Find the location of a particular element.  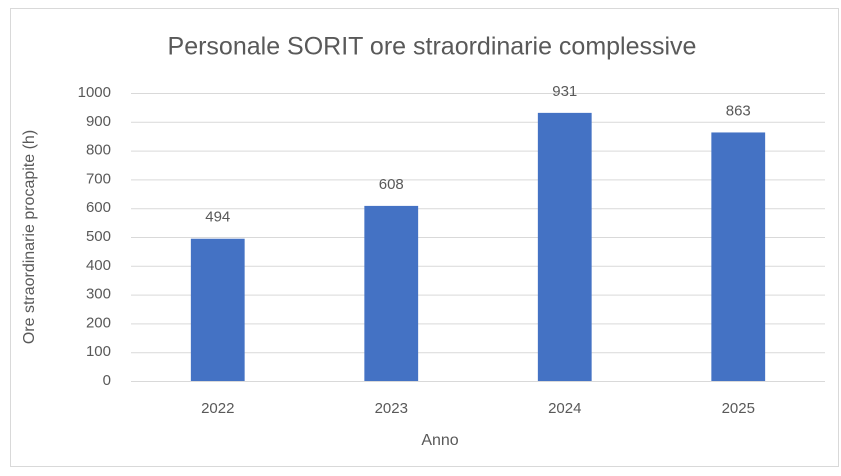

x-tick-label: 2023 is located at coordinates (391, 408).